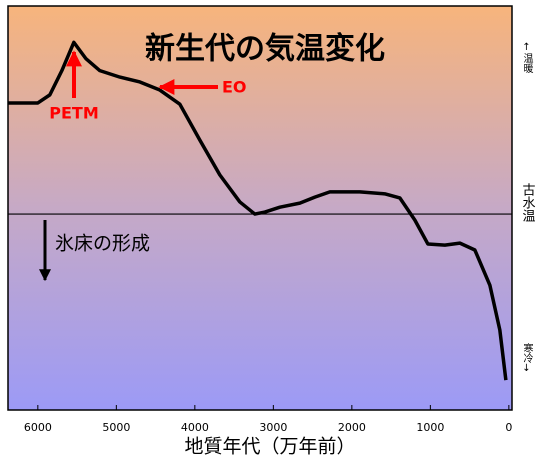 The height and width of the screenshot is (464, 536). What do you see at coordinates (102, 244) in the screenshot?
I see `ice-label: 氷床の形成` at bounding box center [102, 244].